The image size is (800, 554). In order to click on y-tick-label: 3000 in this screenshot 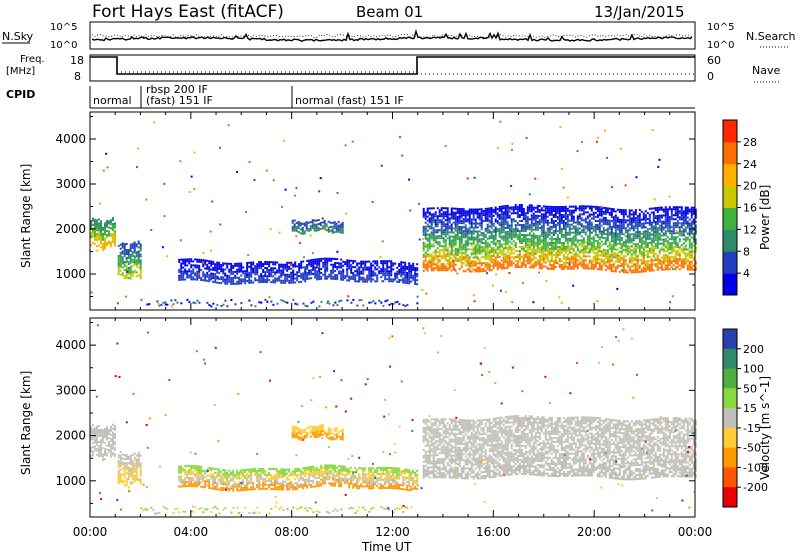, I will do `click(70, 184)`.